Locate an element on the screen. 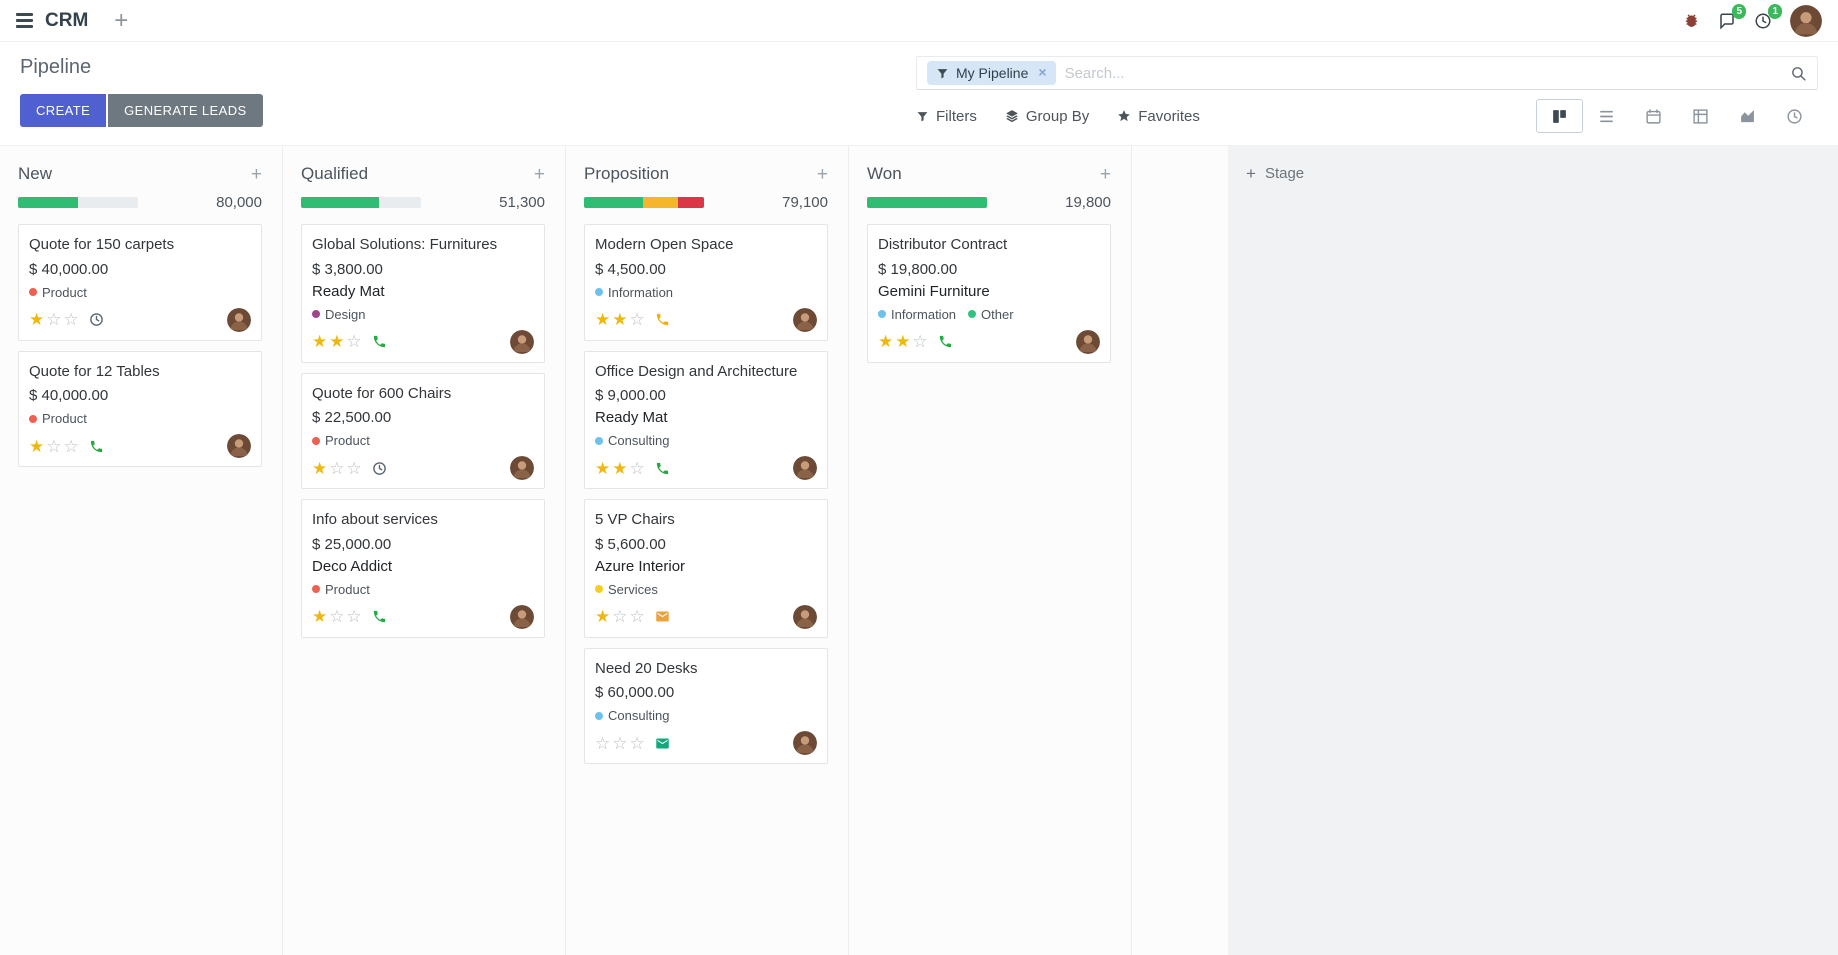  activities-icon: 1 is located at coordinates (1768, 16).